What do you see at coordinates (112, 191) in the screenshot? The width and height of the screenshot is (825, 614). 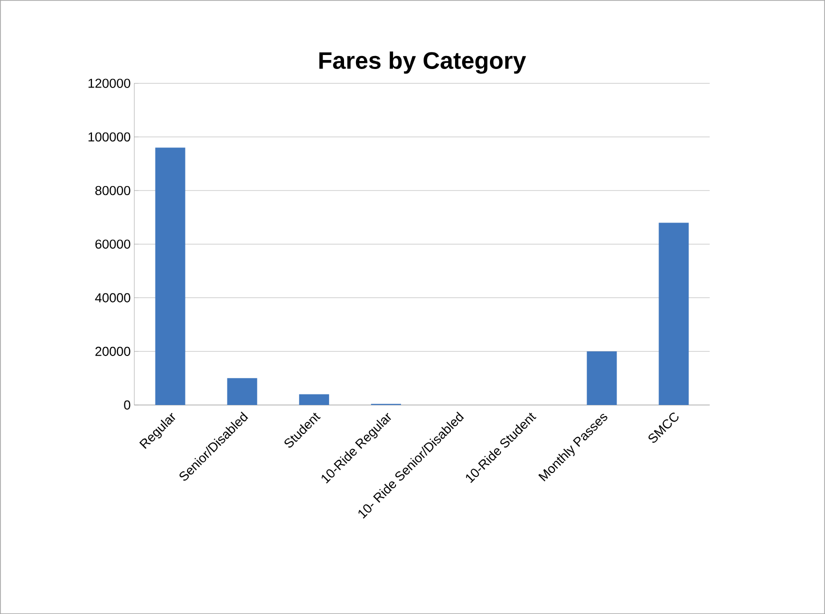 I see `y-tick-label: 80000` at bounding box center [112, 191].